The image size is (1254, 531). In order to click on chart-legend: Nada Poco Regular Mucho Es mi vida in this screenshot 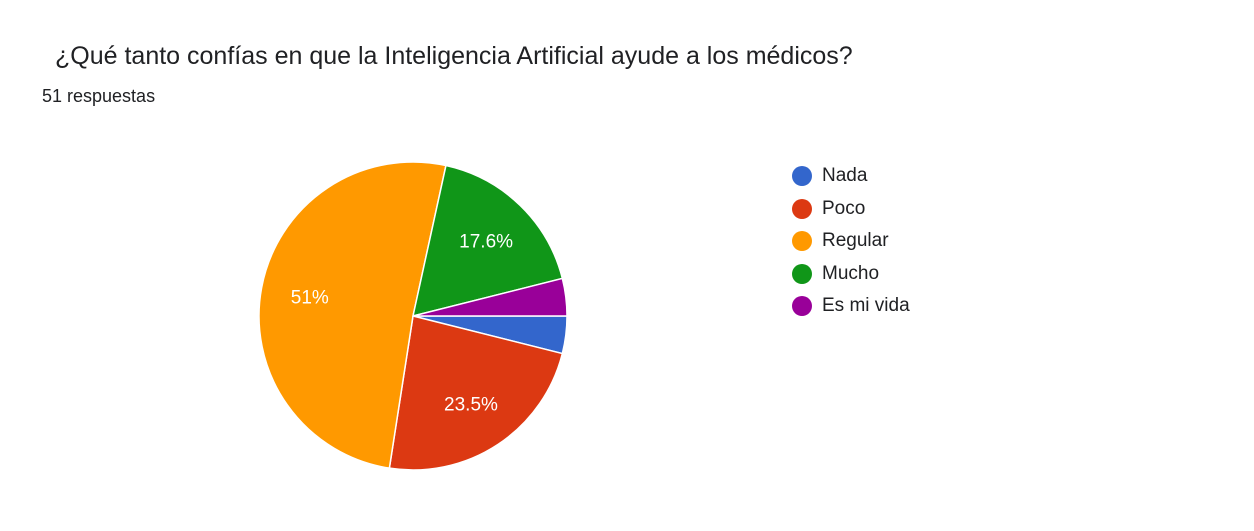, I will do `click(851, 241)`.